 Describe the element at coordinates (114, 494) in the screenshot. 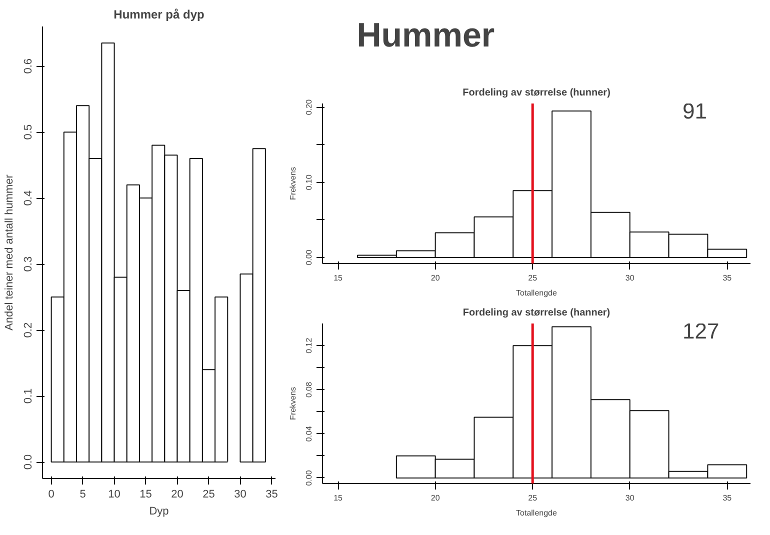

I see `x-tick-label: 10` at that location.